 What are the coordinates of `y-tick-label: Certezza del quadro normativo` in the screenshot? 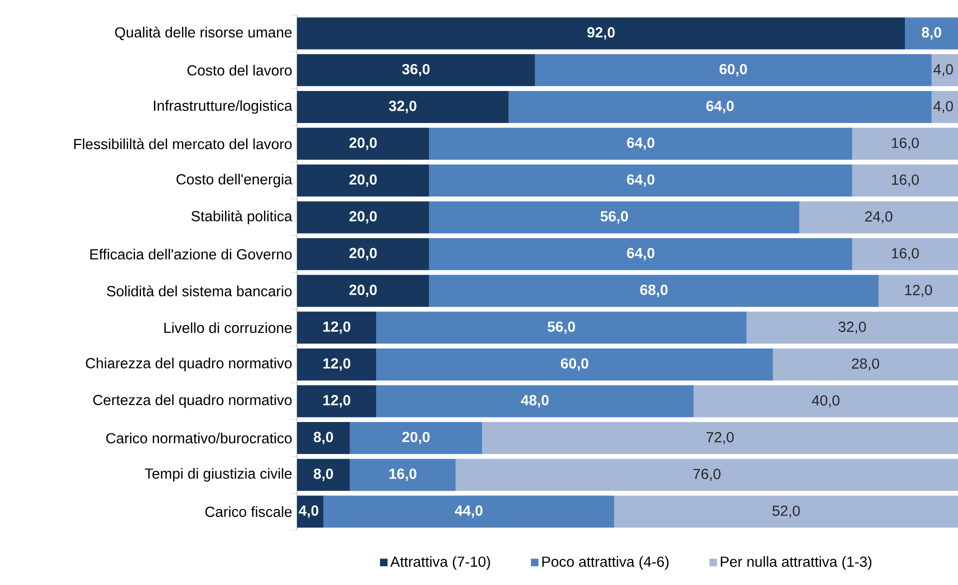 It's located at (192, 401).